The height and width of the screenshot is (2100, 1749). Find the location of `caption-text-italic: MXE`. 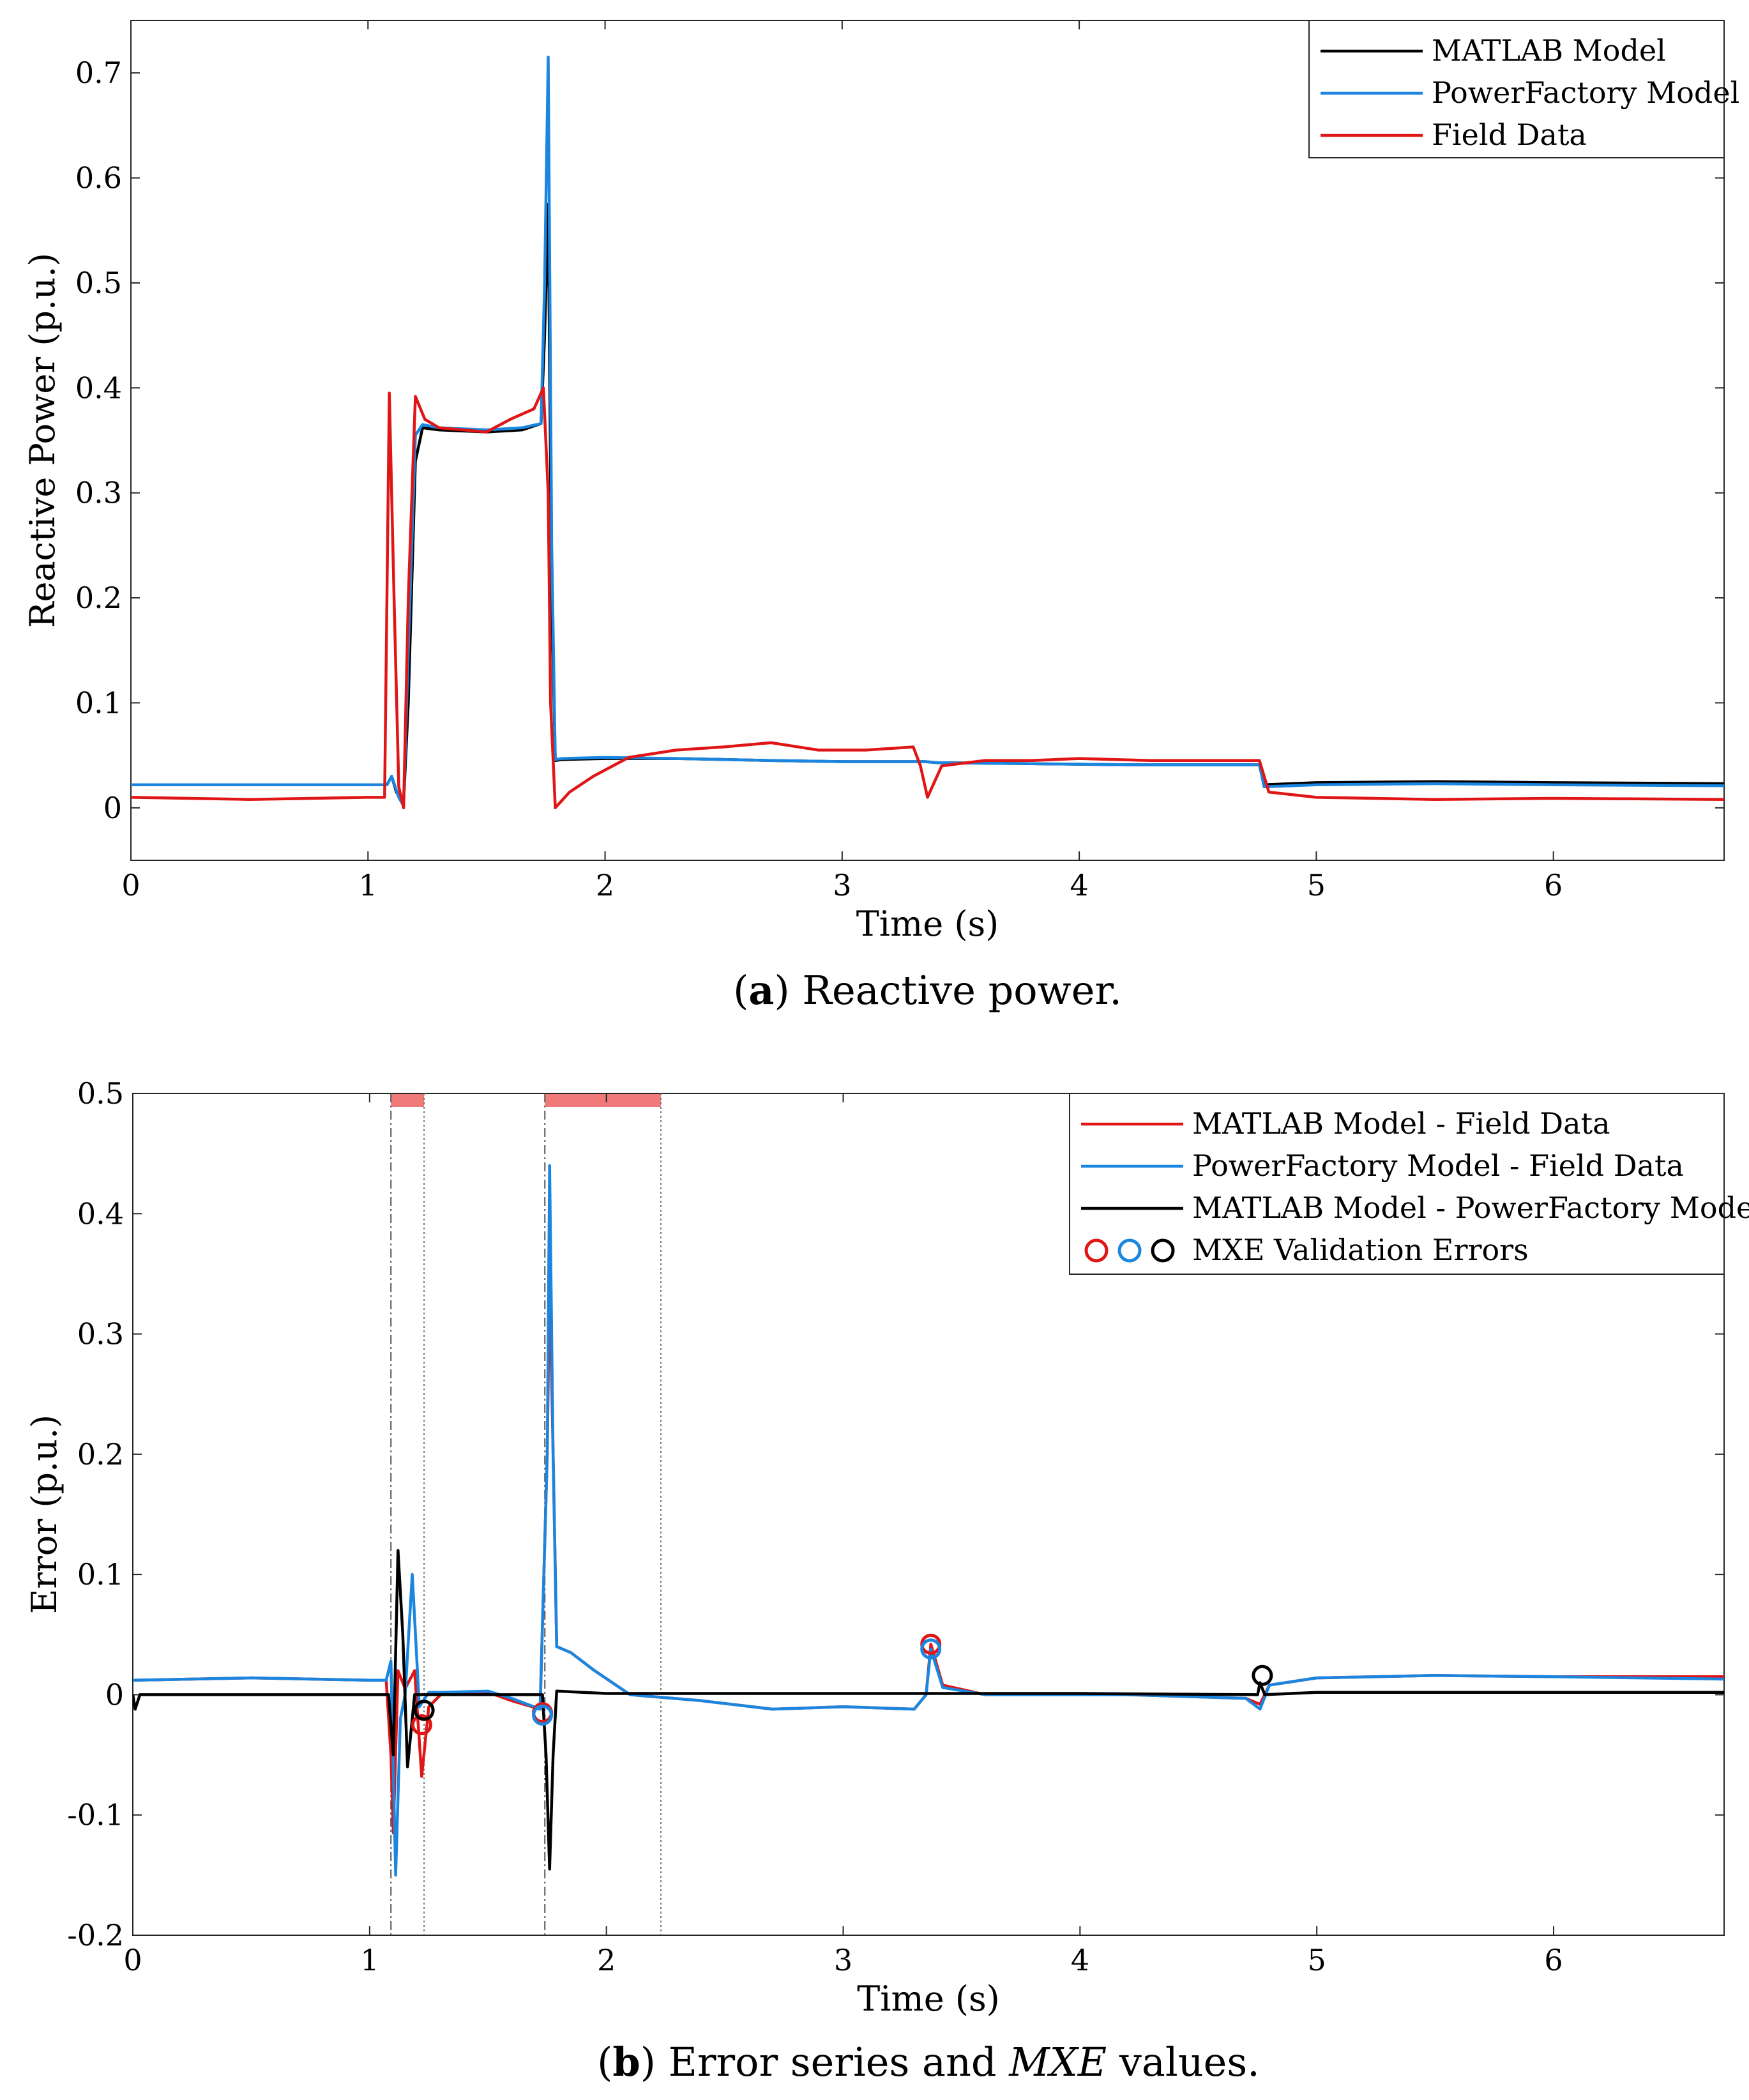

caption-text-italic: MXE is located at coordinates (1057, 2062).